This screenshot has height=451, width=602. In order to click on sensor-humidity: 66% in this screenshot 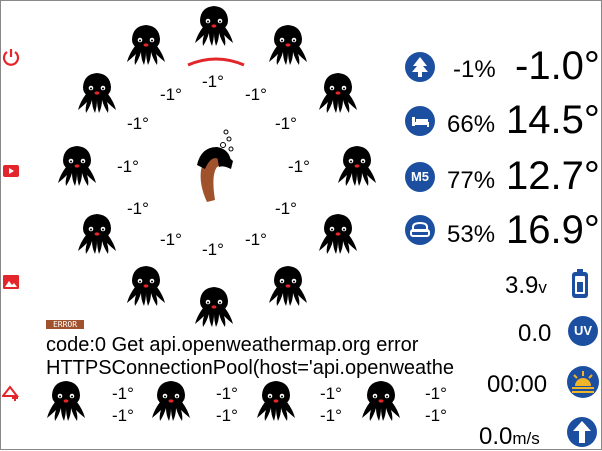, I will do `click(471, 124)`.